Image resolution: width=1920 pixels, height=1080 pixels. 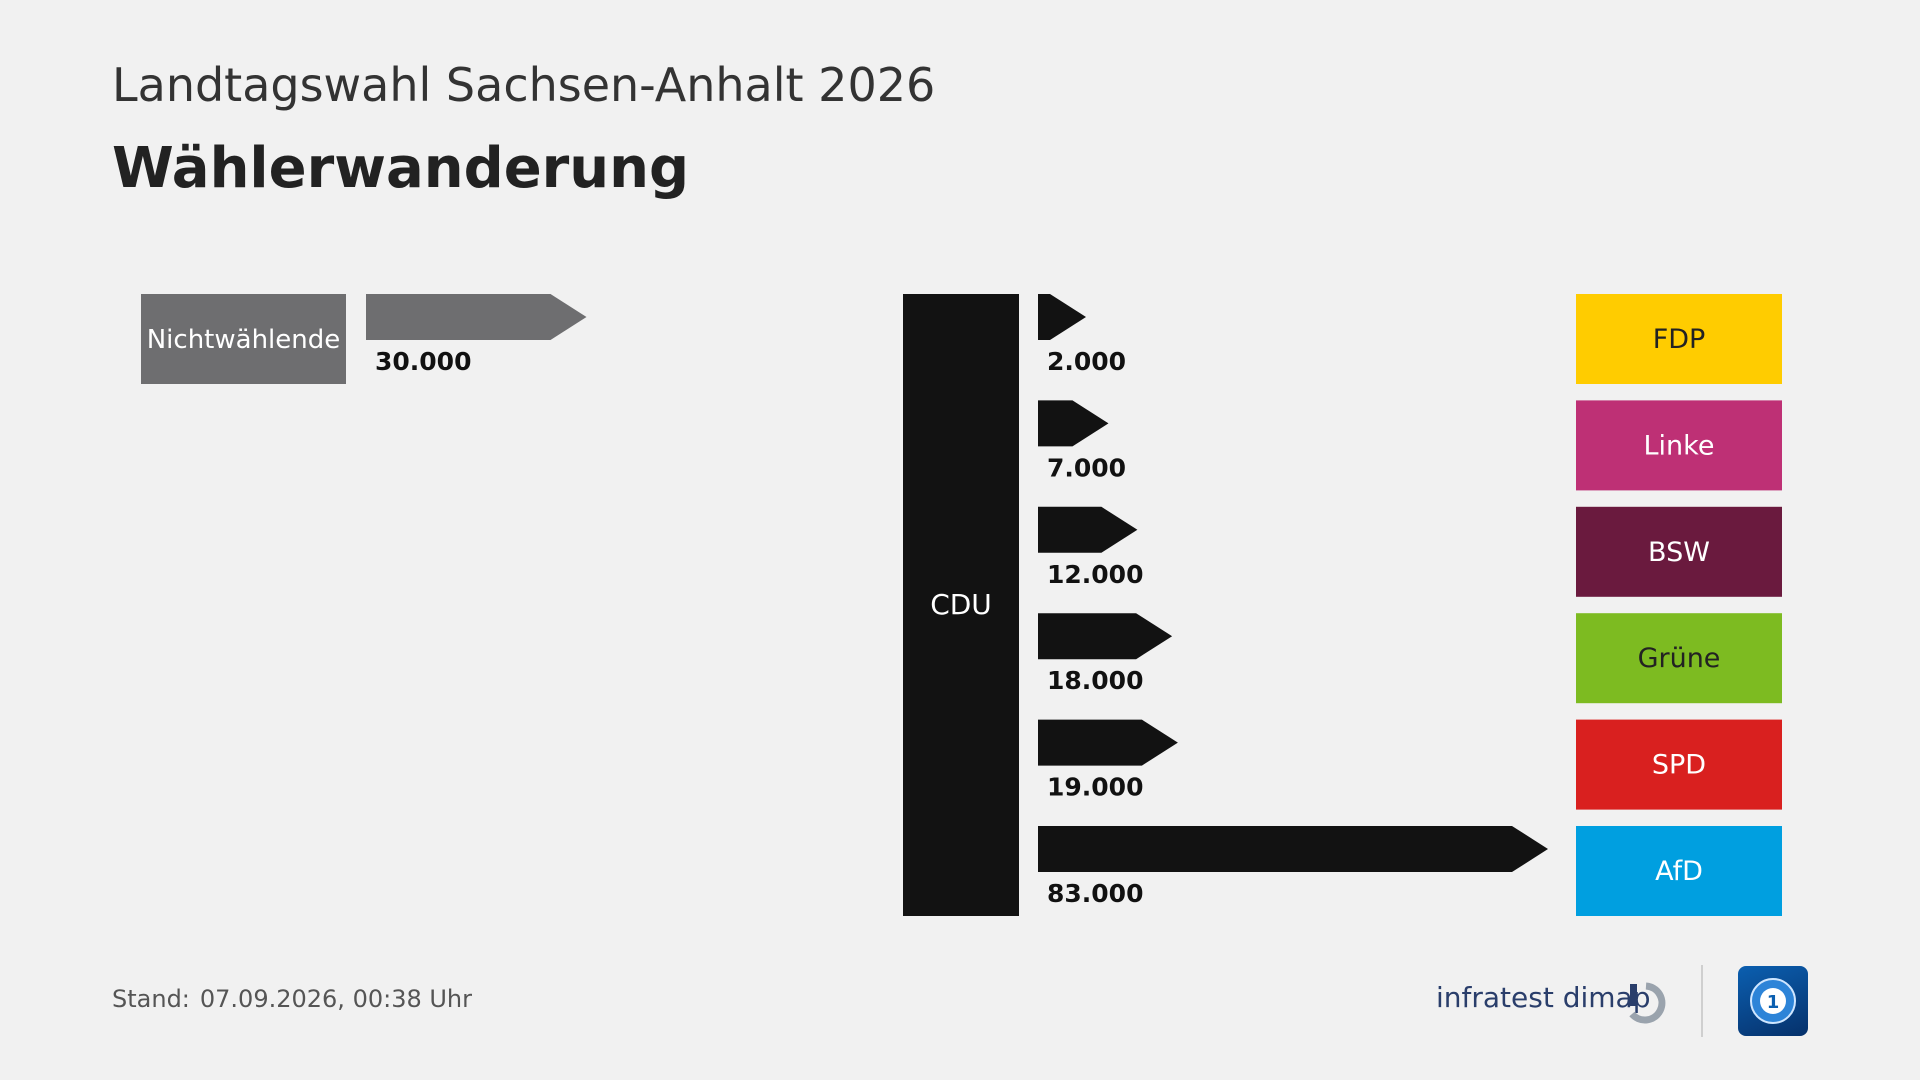 What do you see at coordinates (1086, 361) in the screenshot?
I see `value-label-fdp: 2.000` at bounding box center [1086, 361].